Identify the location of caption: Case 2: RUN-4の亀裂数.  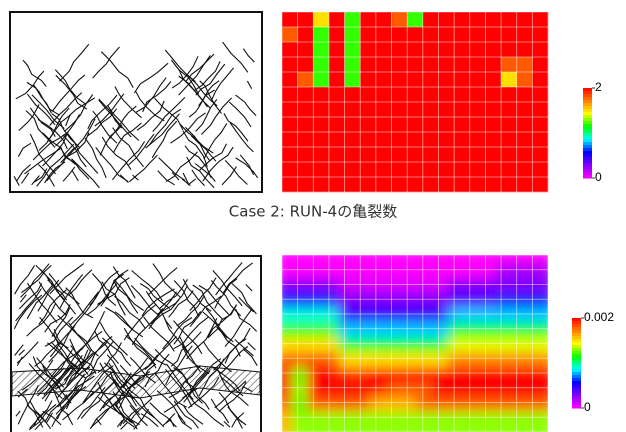
(313, 212).